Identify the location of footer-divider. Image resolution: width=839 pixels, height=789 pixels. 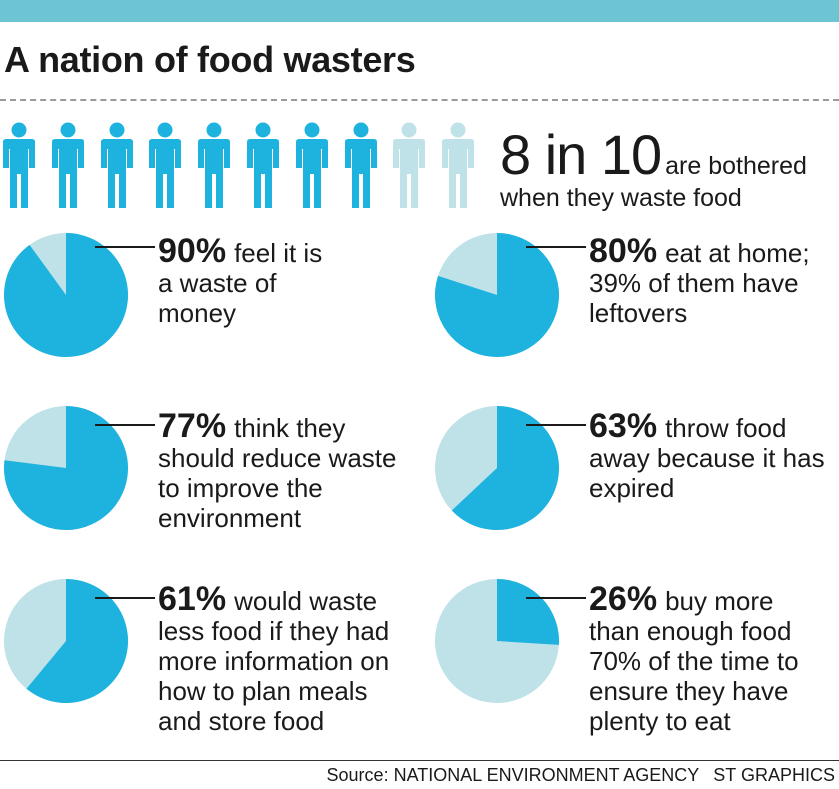
(419, 760).